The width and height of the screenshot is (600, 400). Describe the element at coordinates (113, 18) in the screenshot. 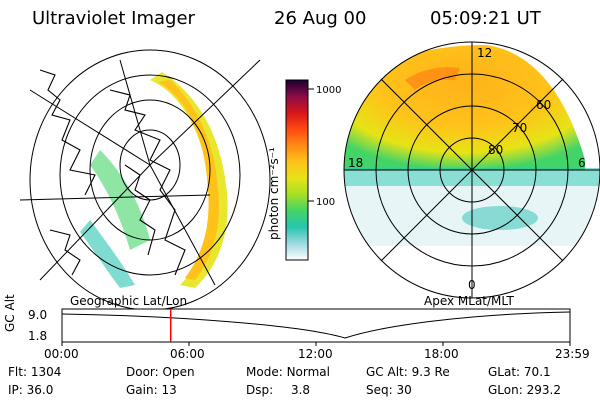

I see `instrument-title: Ultraviolet Imager` at that location.